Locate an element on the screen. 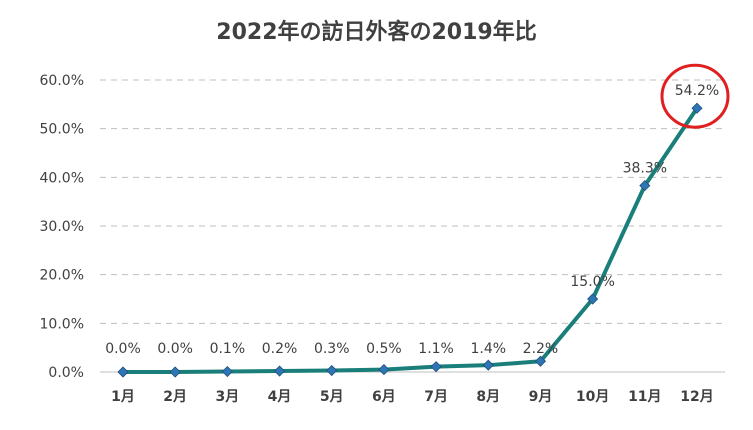  data-label: 54.2% is located at coordinates (697, 91).